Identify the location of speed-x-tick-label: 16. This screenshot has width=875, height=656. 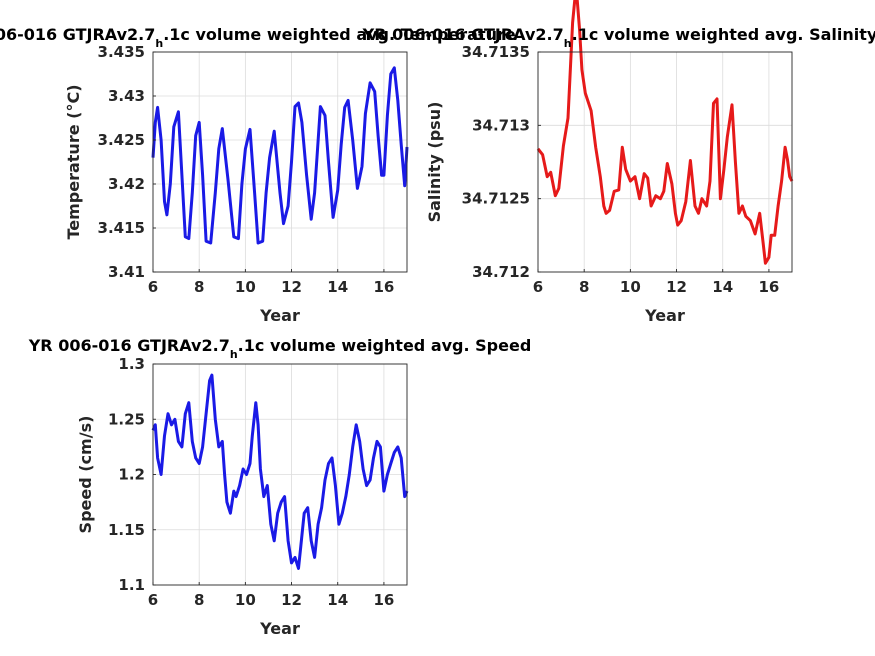
(383, 600).